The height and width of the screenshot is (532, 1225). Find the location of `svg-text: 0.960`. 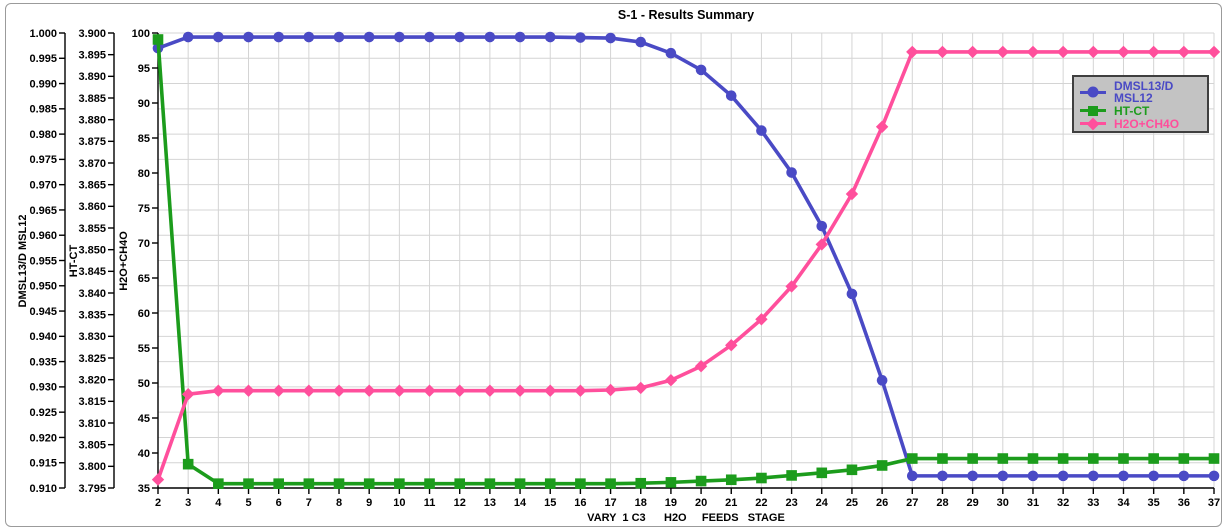

svg-text: 0.960 is located at coordinates (43, 236).